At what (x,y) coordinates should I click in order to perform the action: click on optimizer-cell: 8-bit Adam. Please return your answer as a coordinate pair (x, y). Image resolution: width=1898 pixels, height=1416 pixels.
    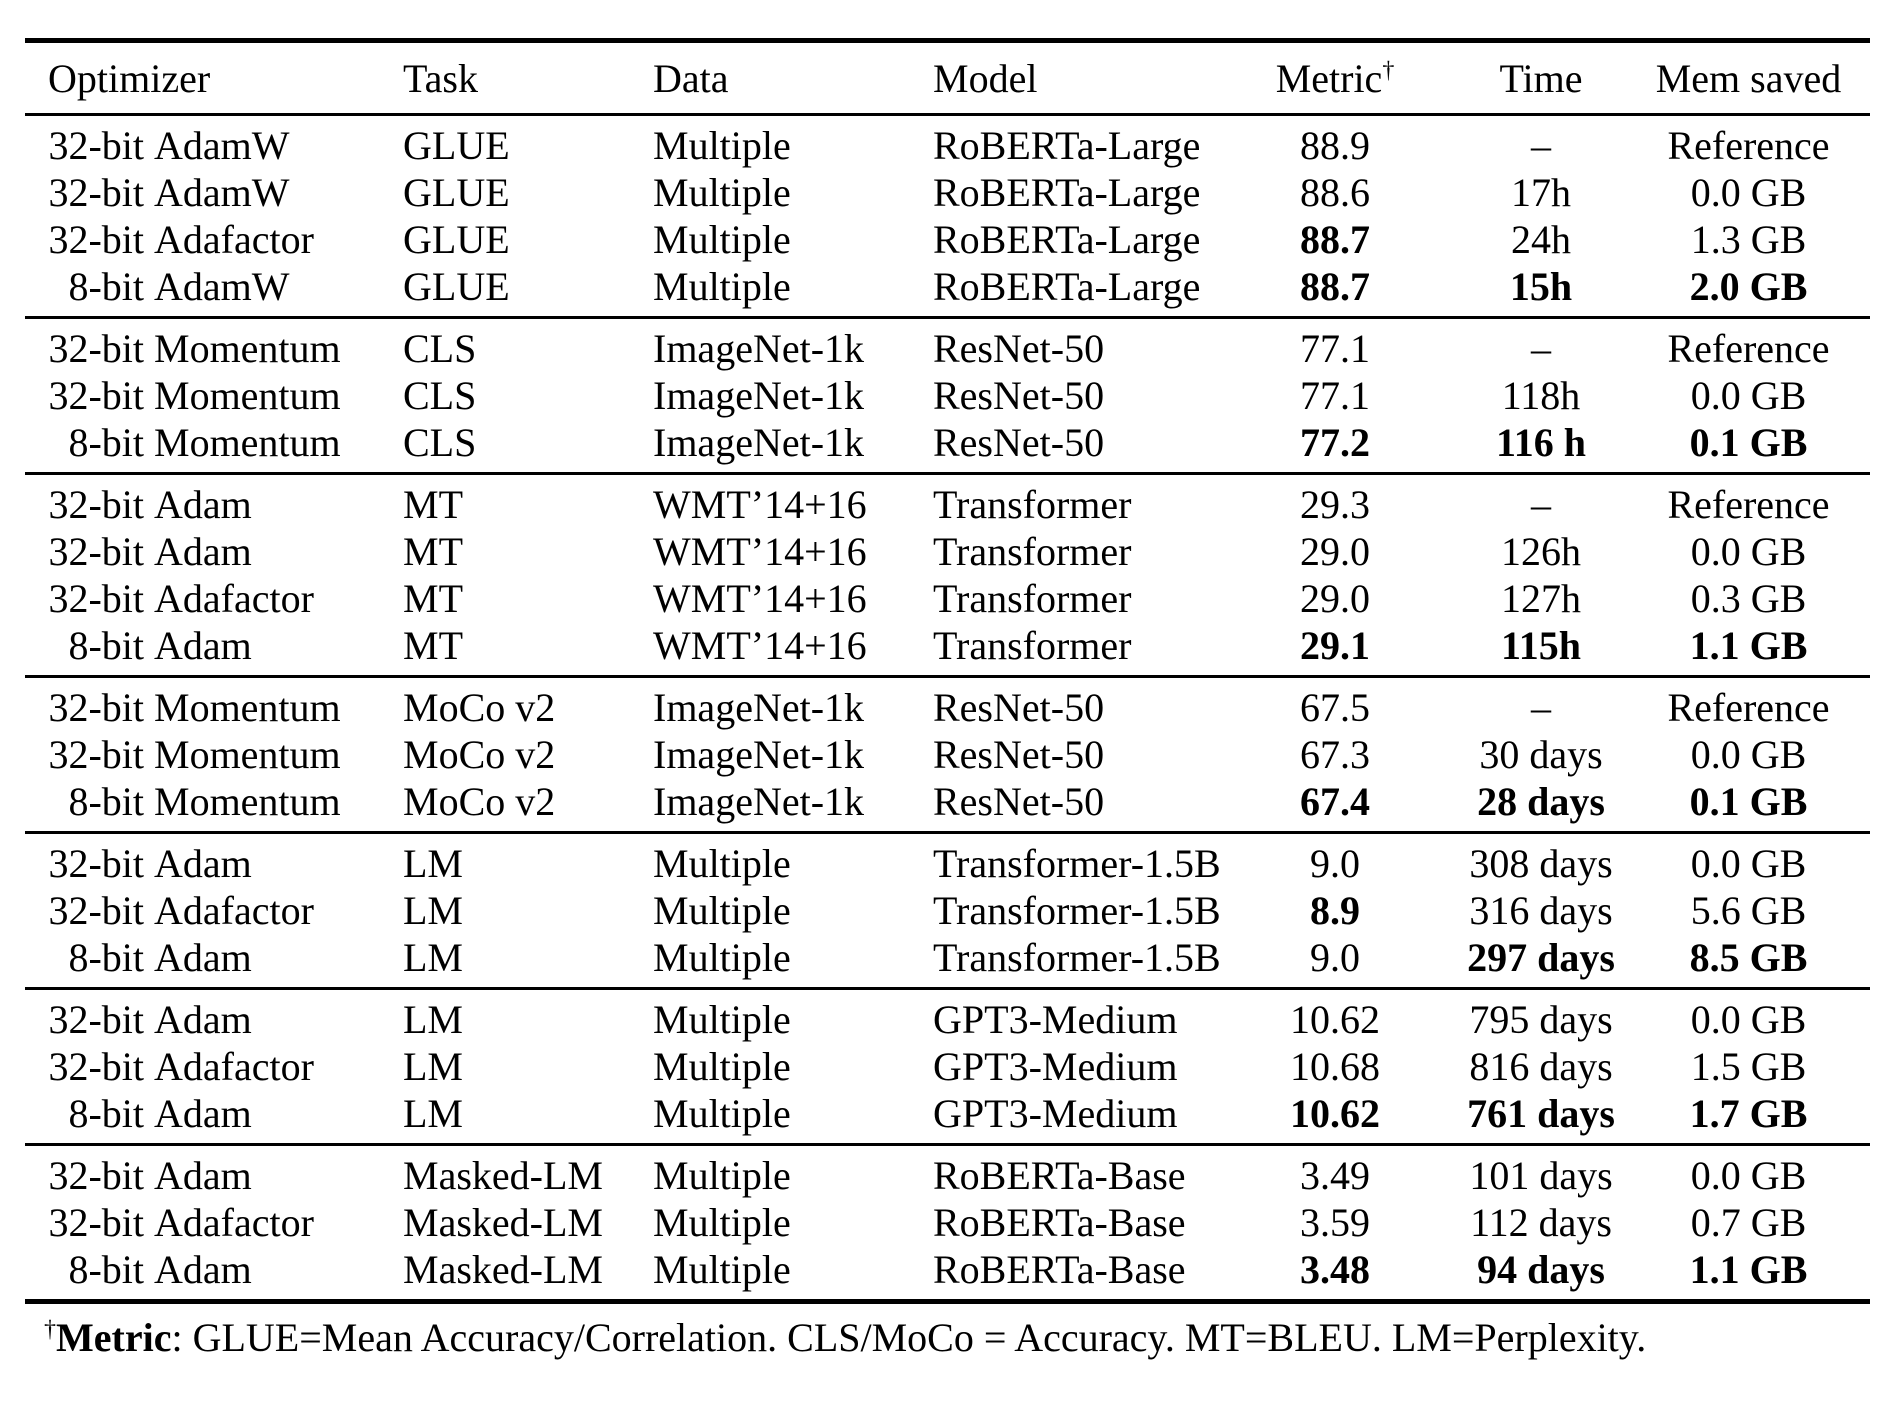
    Looking at the image, I should click on (210, 649).